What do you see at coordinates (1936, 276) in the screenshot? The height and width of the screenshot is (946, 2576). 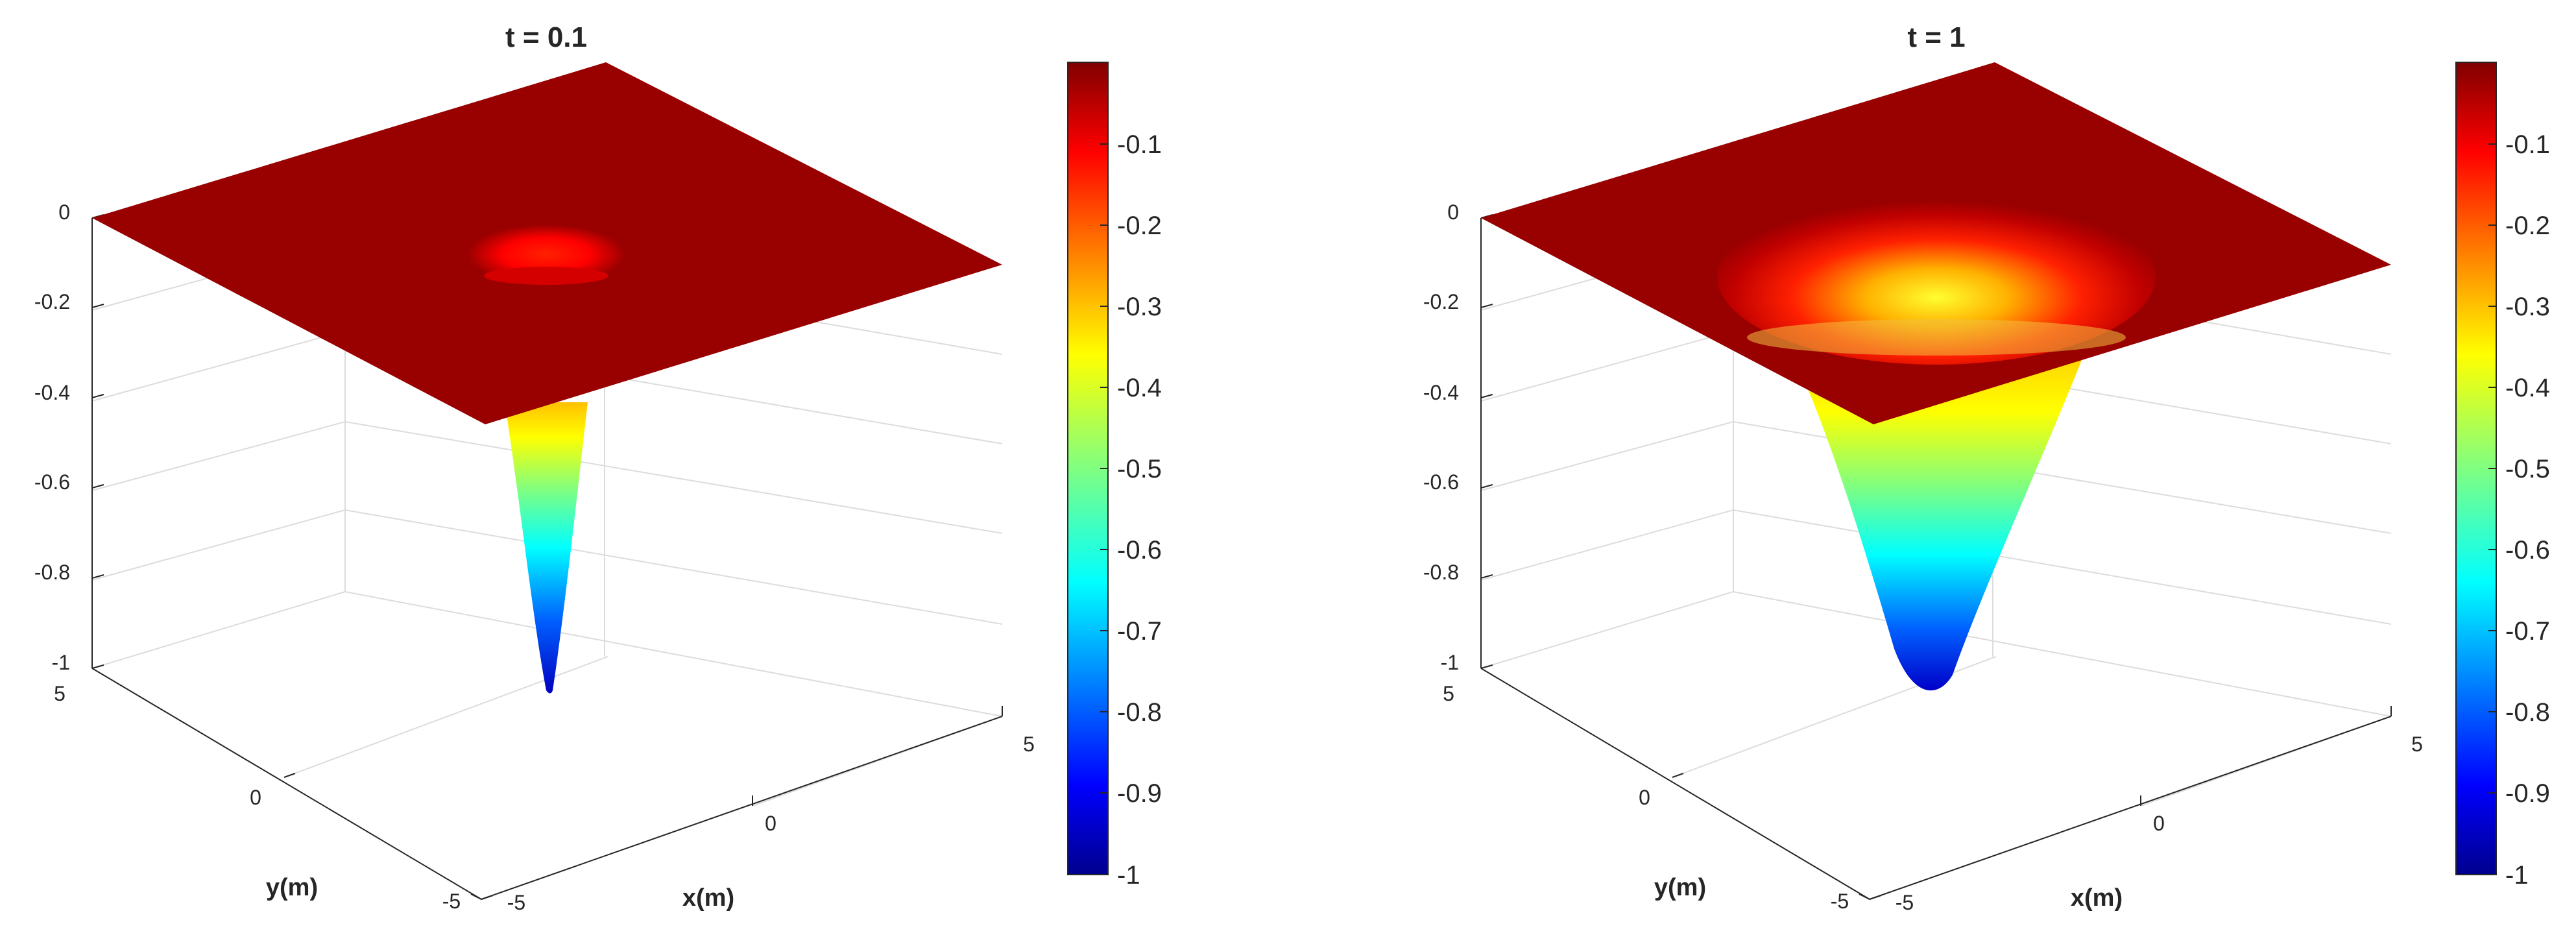 I see `surface-hole` at bounding box center [1936, 276].